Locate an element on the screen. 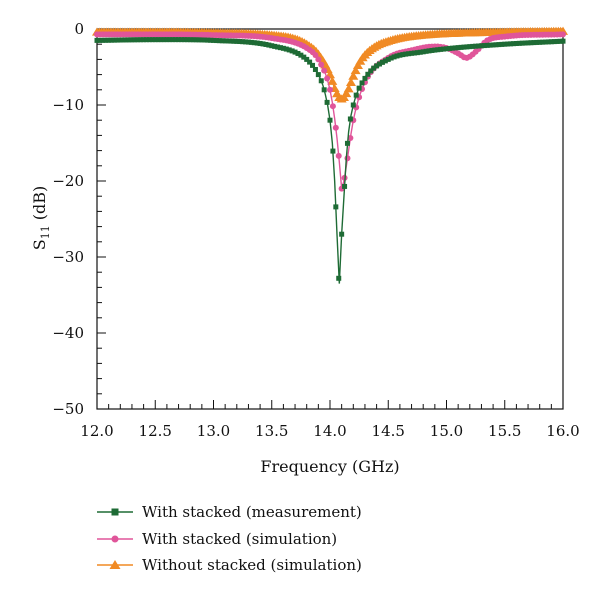 Image resolution: width=600 pixels, height=594 pixels. y-axis-ticks: 0 −10 −20 −30 −40 −50 is located at coordinates (79, 219).